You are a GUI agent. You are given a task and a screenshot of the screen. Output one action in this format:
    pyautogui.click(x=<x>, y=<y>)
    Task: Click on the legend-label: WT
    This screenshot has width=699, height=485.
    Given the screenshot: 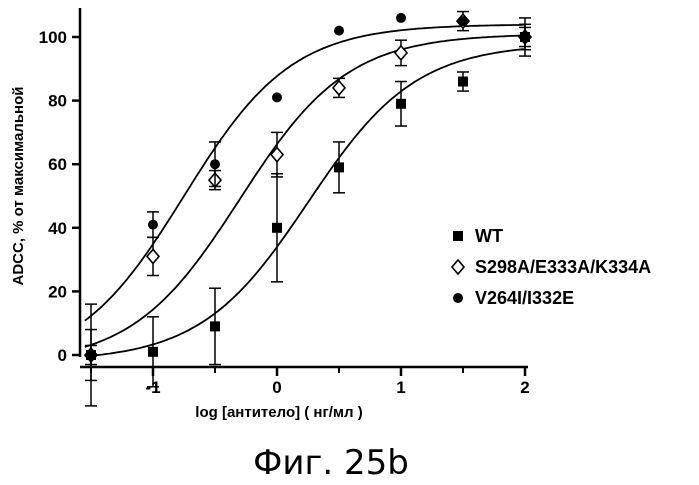 What is the action you would take?
    pyautogui.click(x=489, y=236)
    